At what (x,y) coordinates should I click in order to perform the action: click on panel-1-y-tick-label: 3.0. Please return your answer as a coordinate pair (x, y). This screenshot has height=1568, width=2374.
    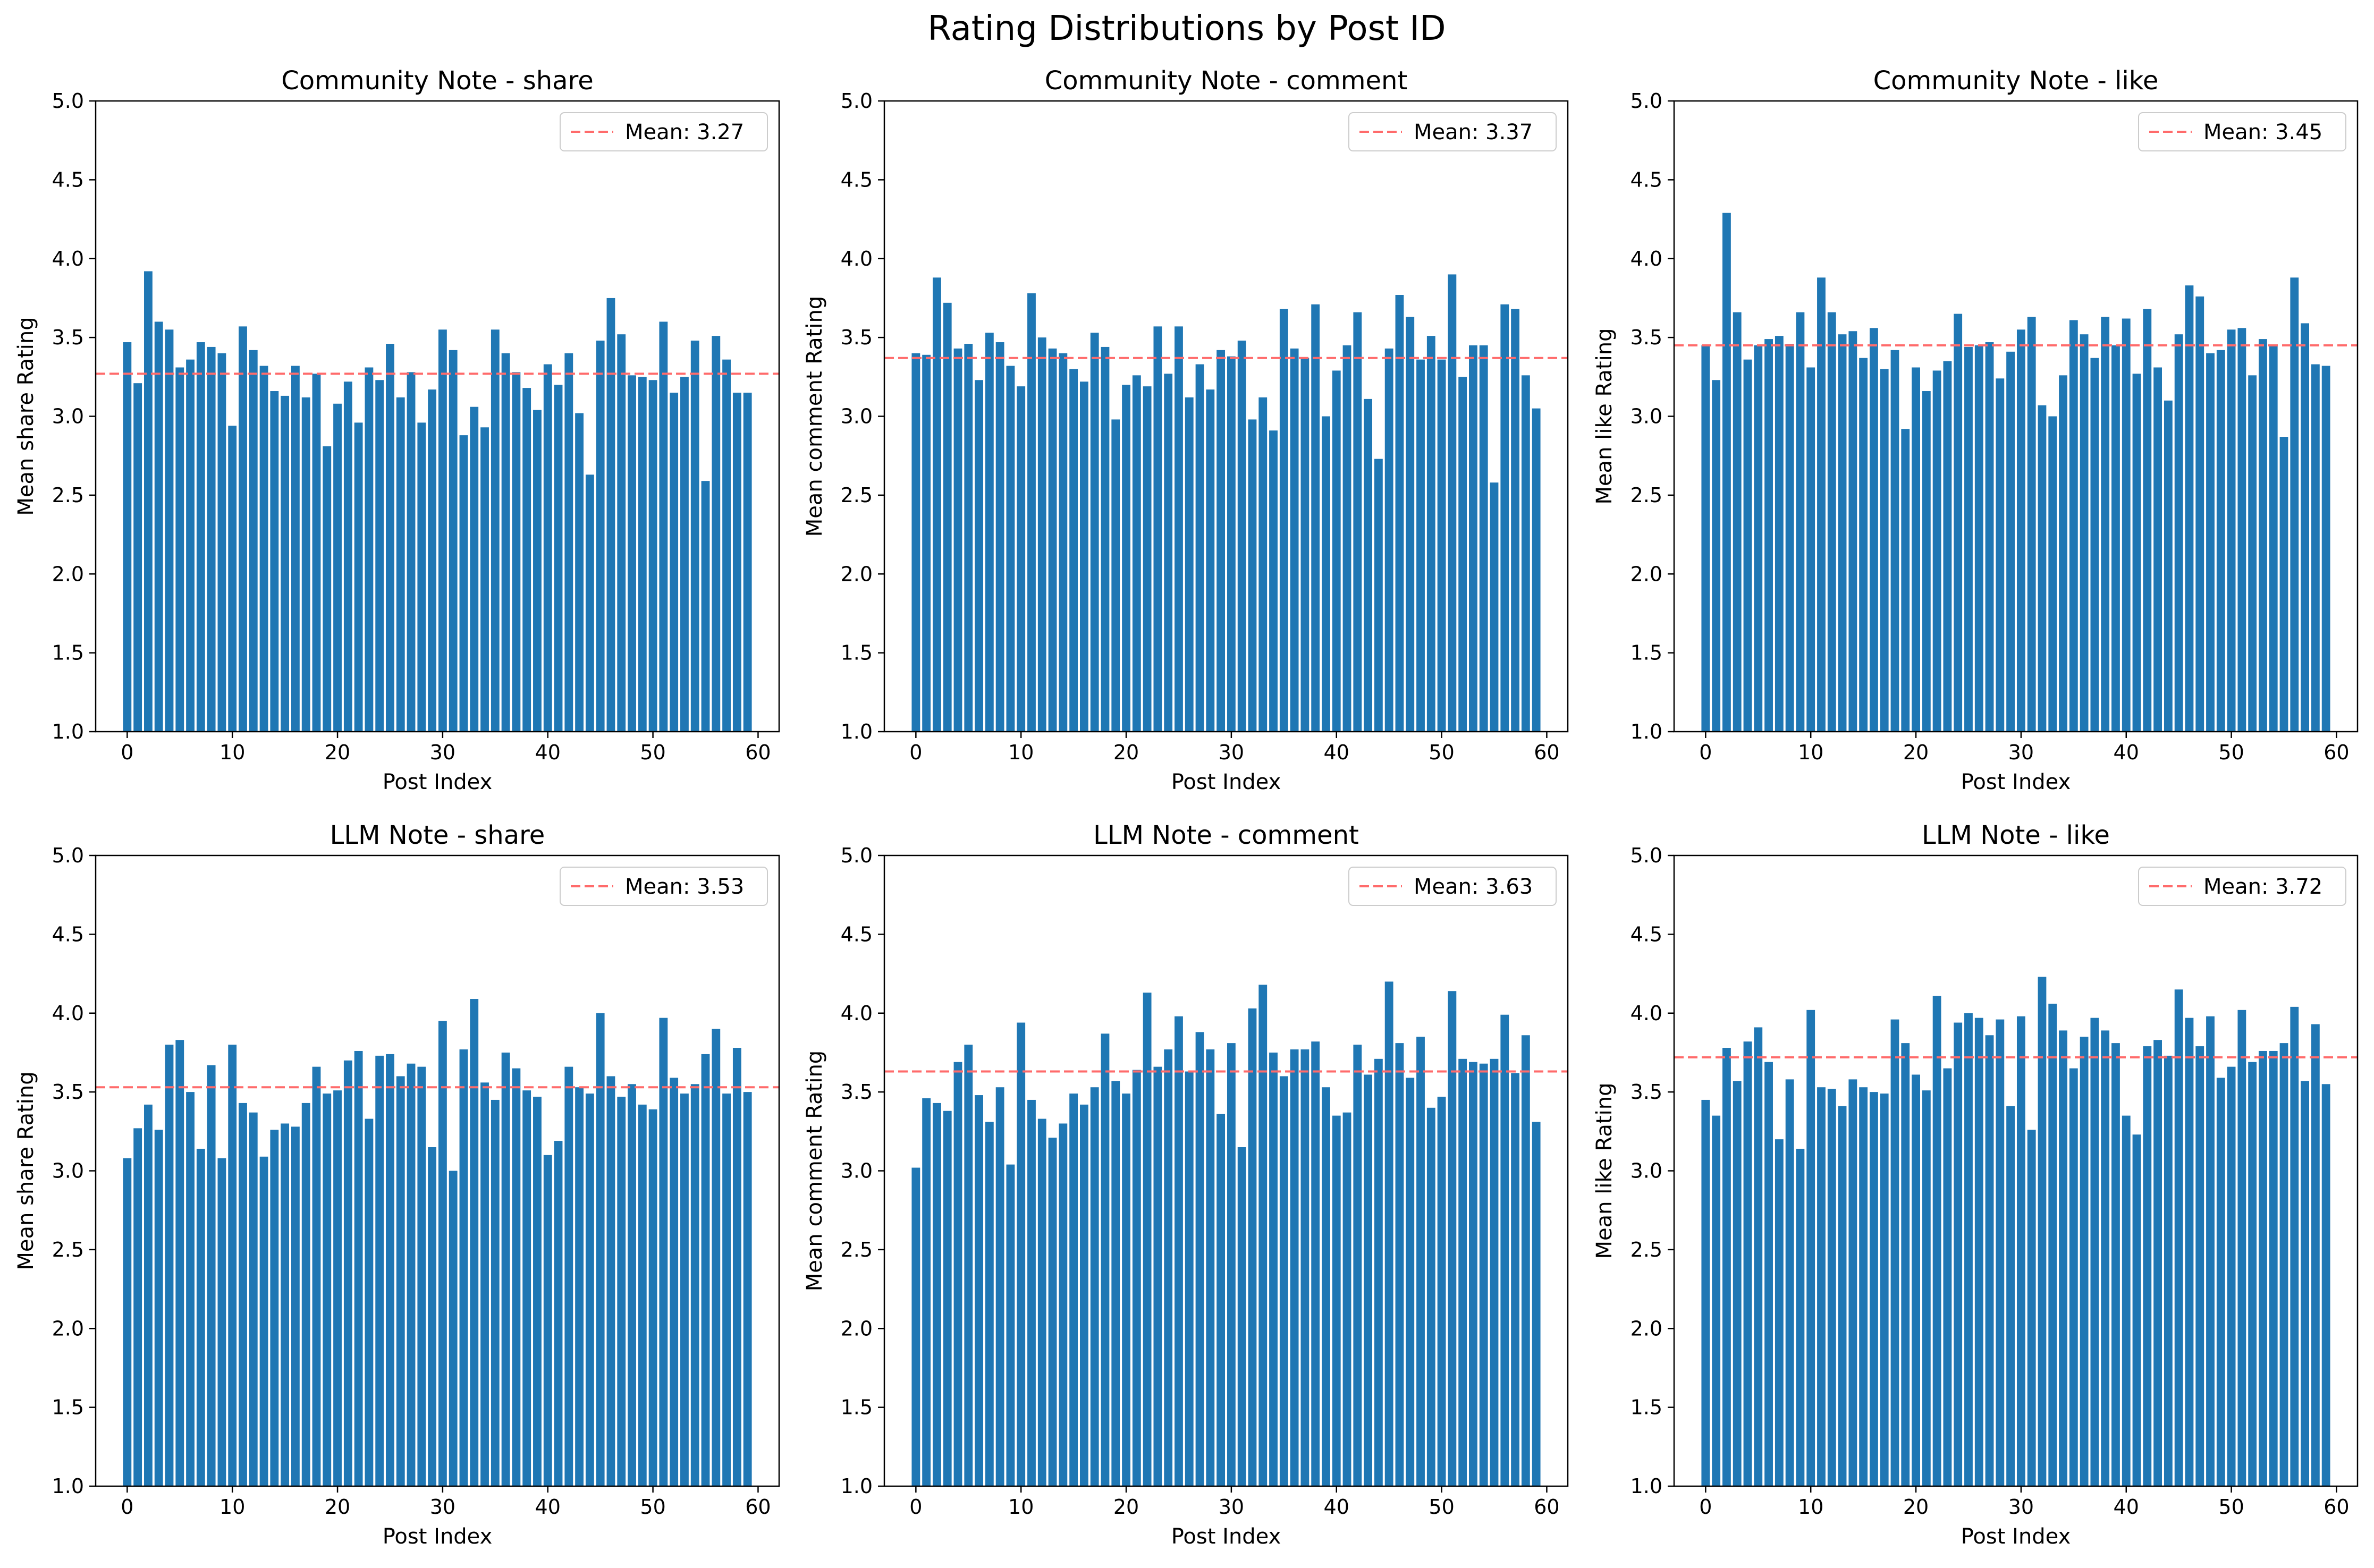
    Looking at the image, I should click on (68, 416).